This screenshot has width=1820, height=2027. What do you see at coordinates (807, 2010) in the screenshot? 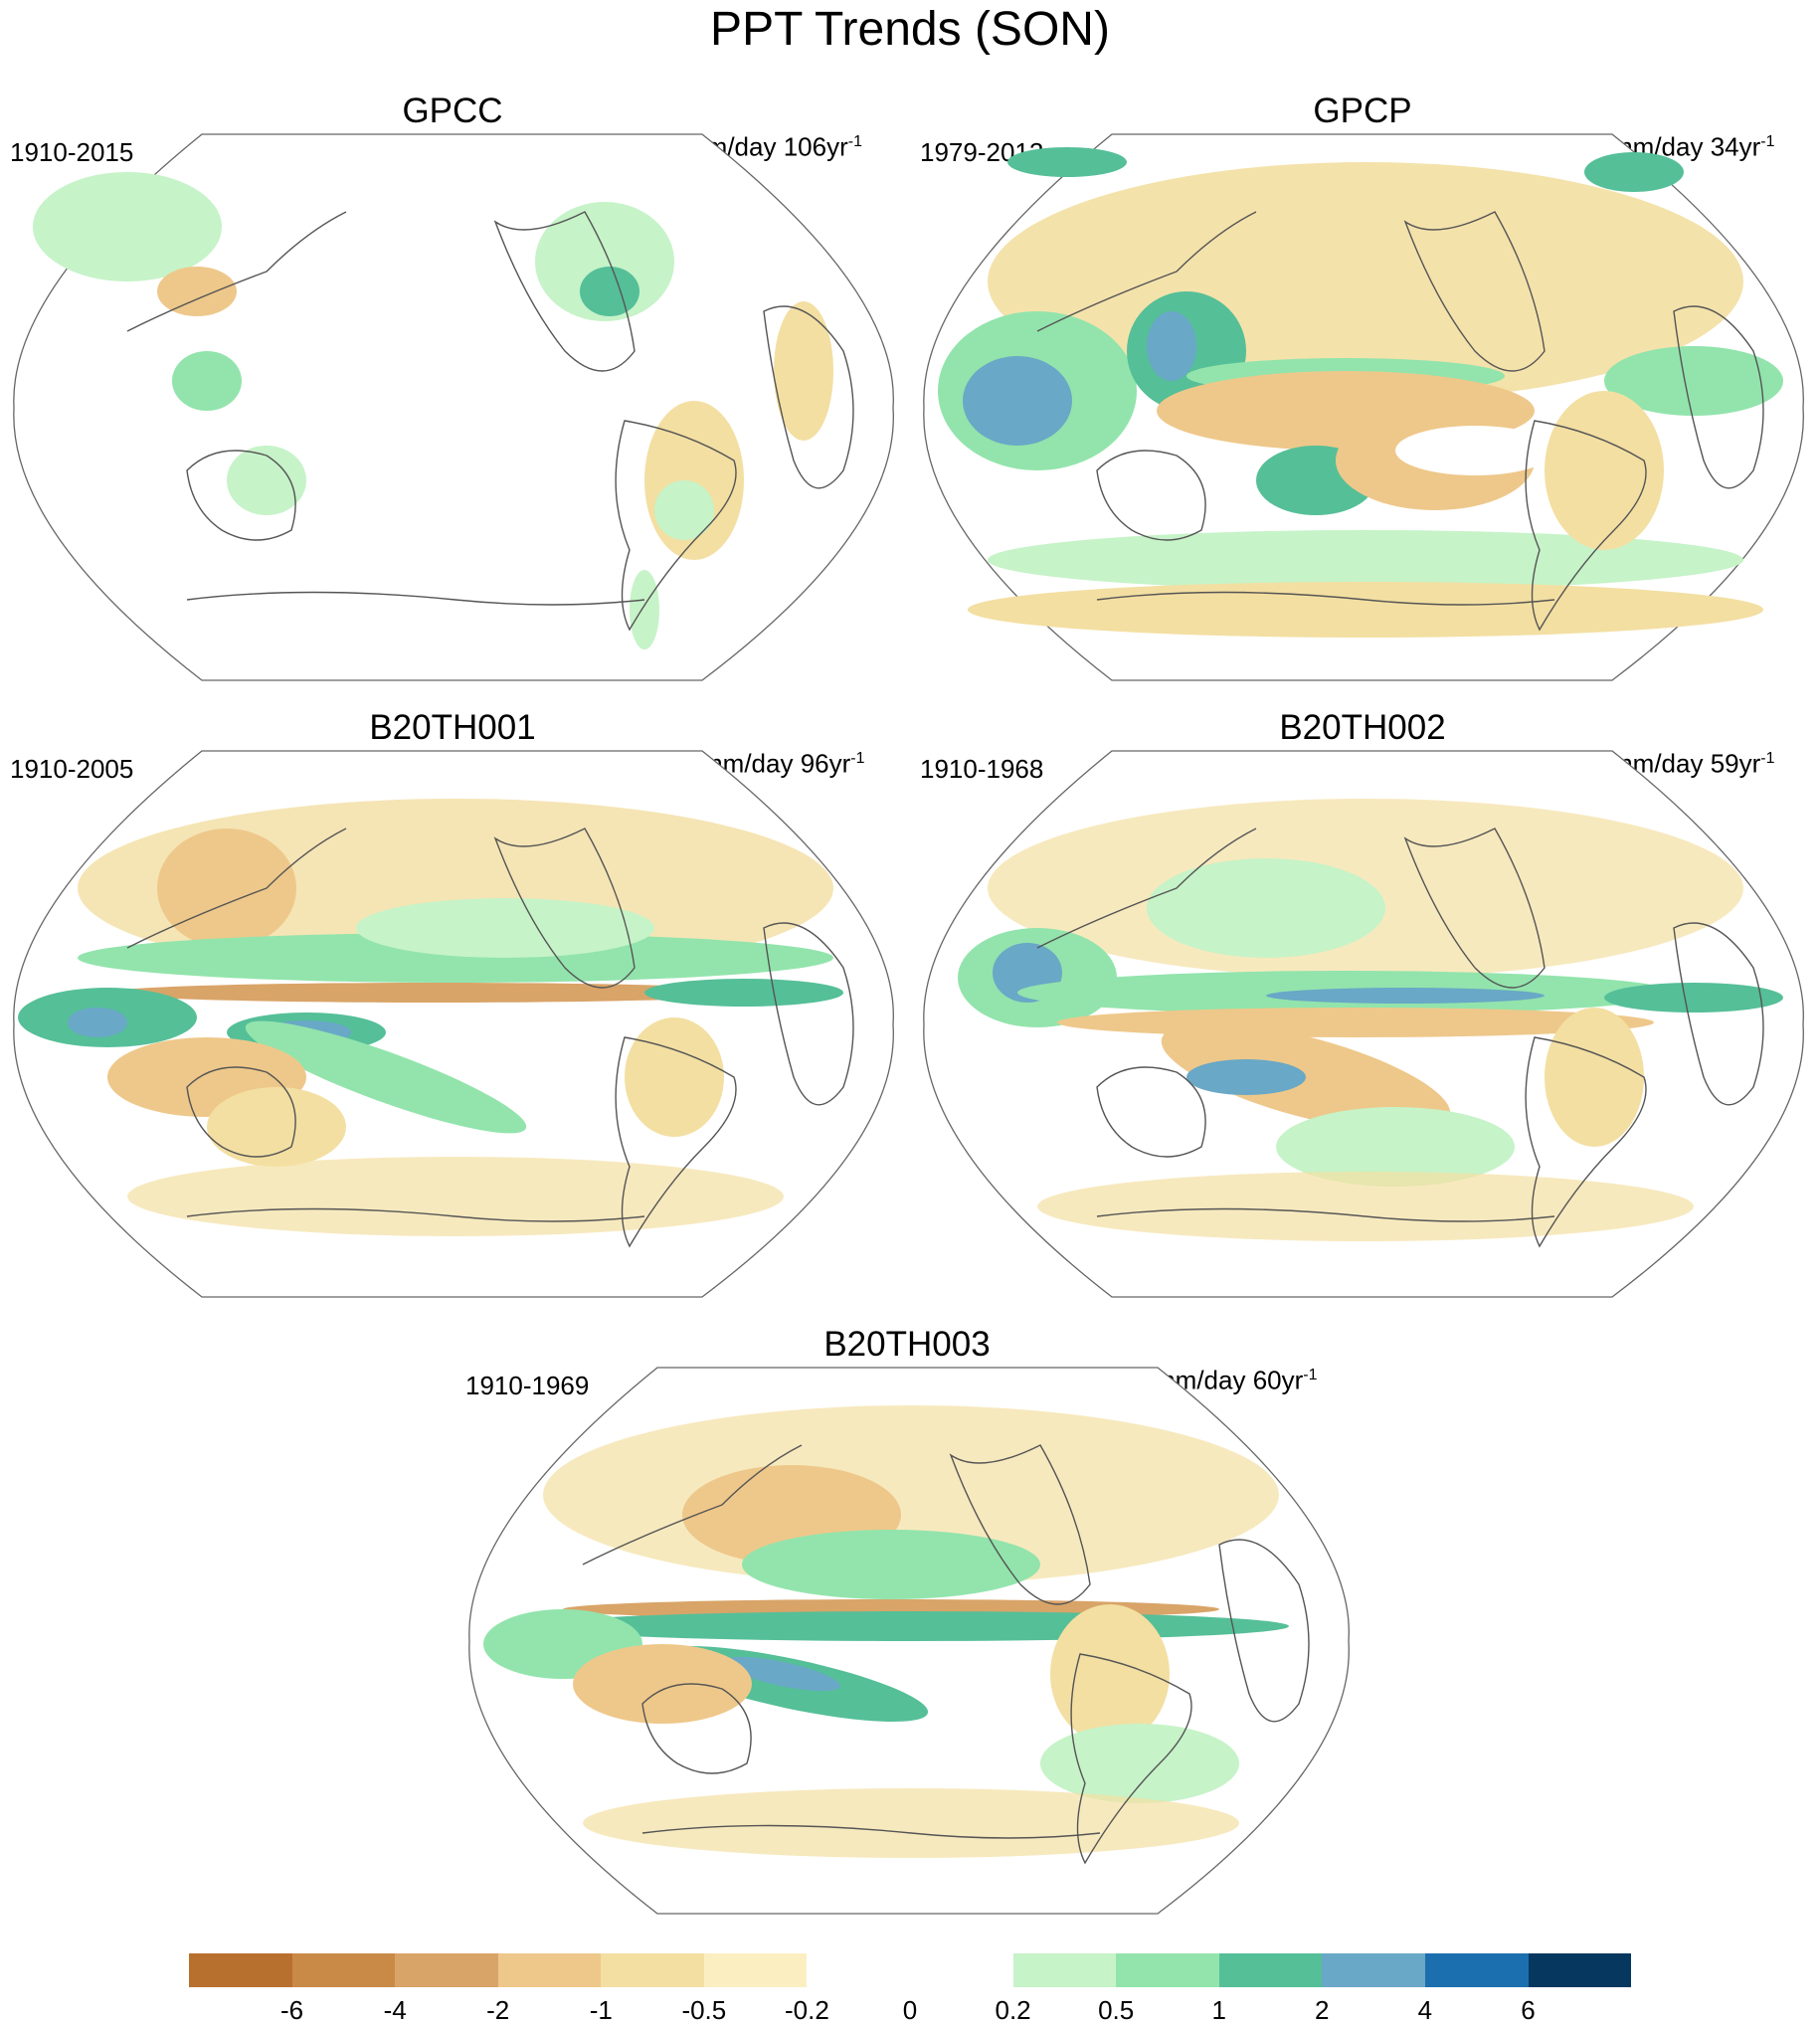
I see `colorbar-label: -0.2` at bounding box center [807, 2010].